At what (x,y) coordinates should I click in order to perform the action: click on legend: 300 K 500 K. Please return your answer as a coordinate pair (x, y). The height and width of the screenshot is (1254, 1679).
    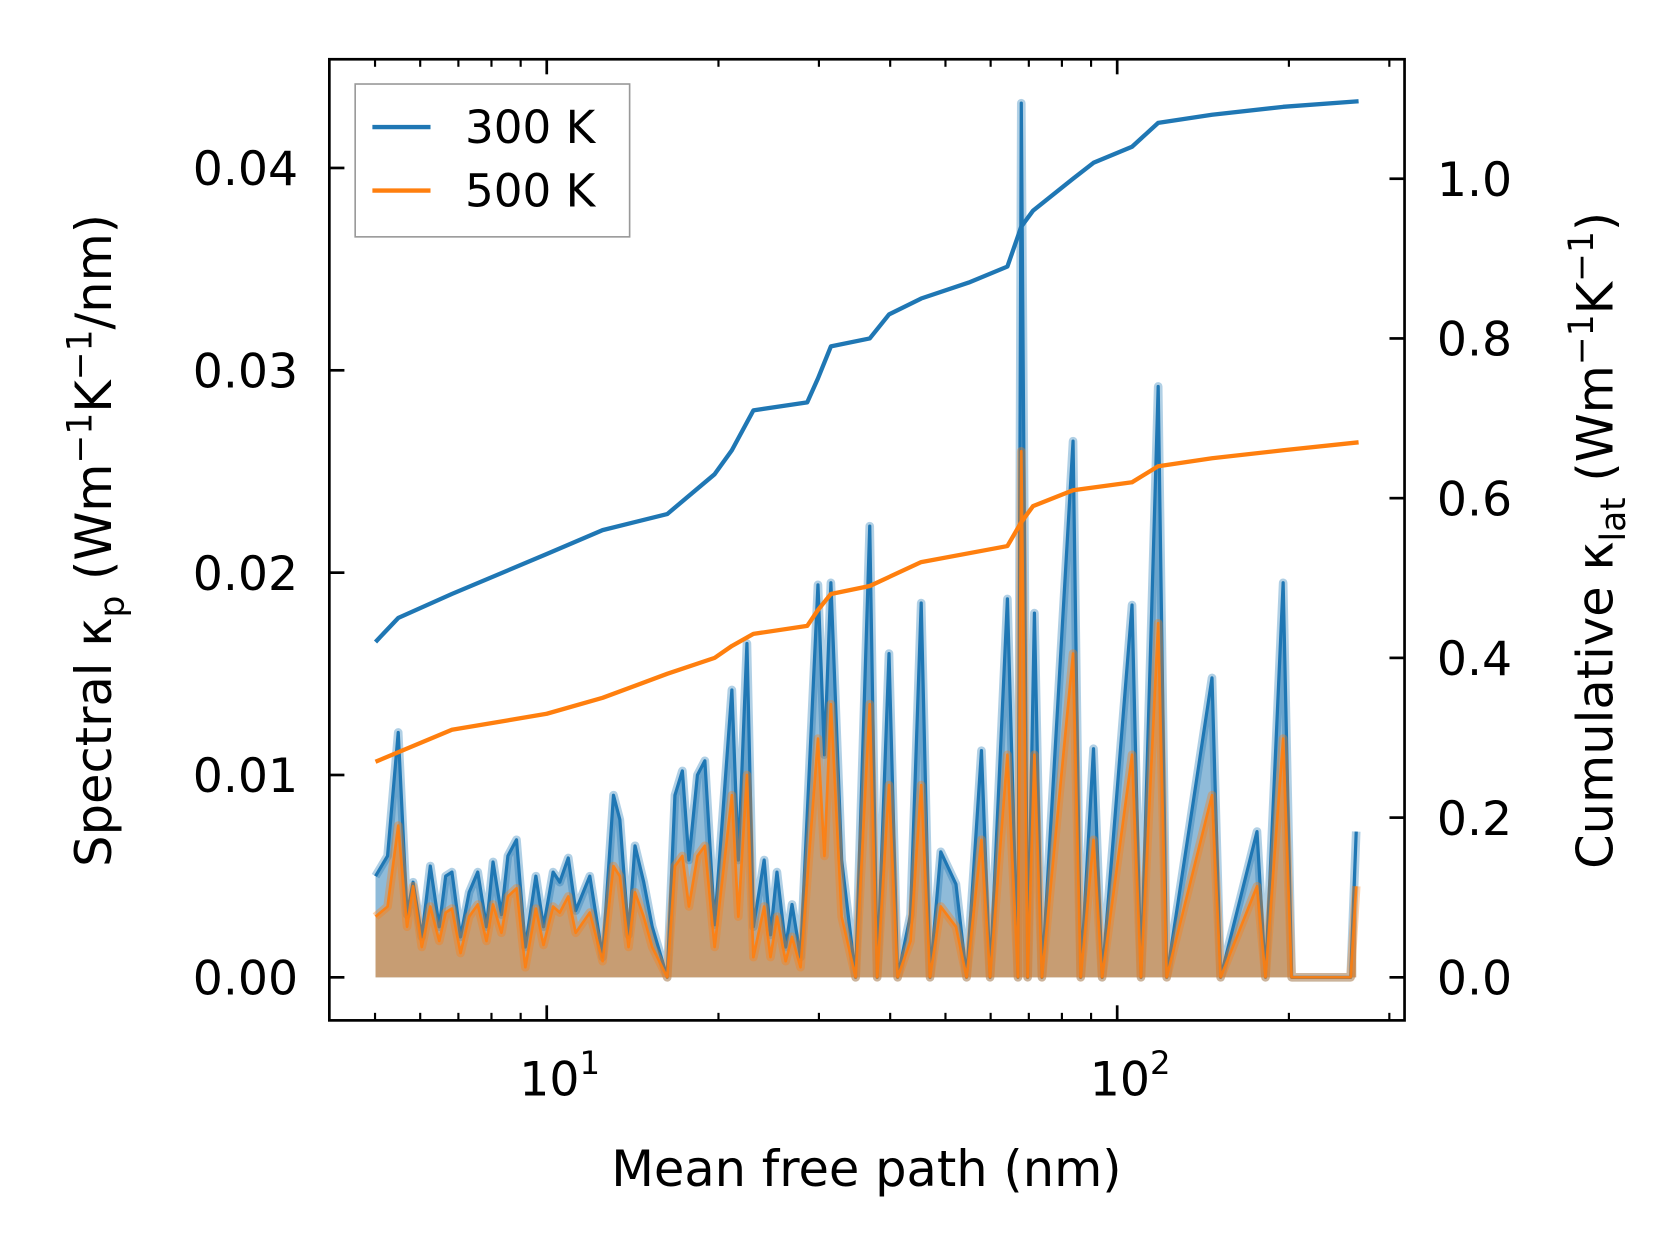
    Looking at the image, I should click on (492, 160).